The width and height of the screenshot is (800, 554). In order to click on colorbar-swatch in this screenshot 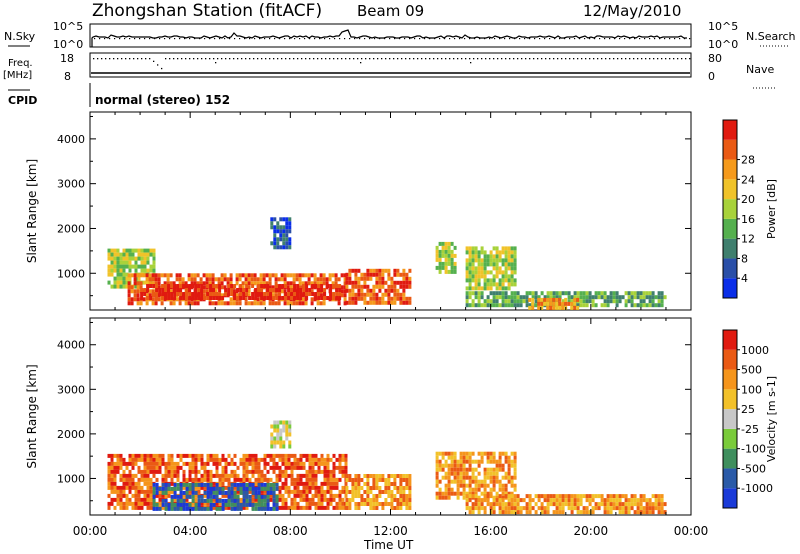, I will do `click(730, 149)`.